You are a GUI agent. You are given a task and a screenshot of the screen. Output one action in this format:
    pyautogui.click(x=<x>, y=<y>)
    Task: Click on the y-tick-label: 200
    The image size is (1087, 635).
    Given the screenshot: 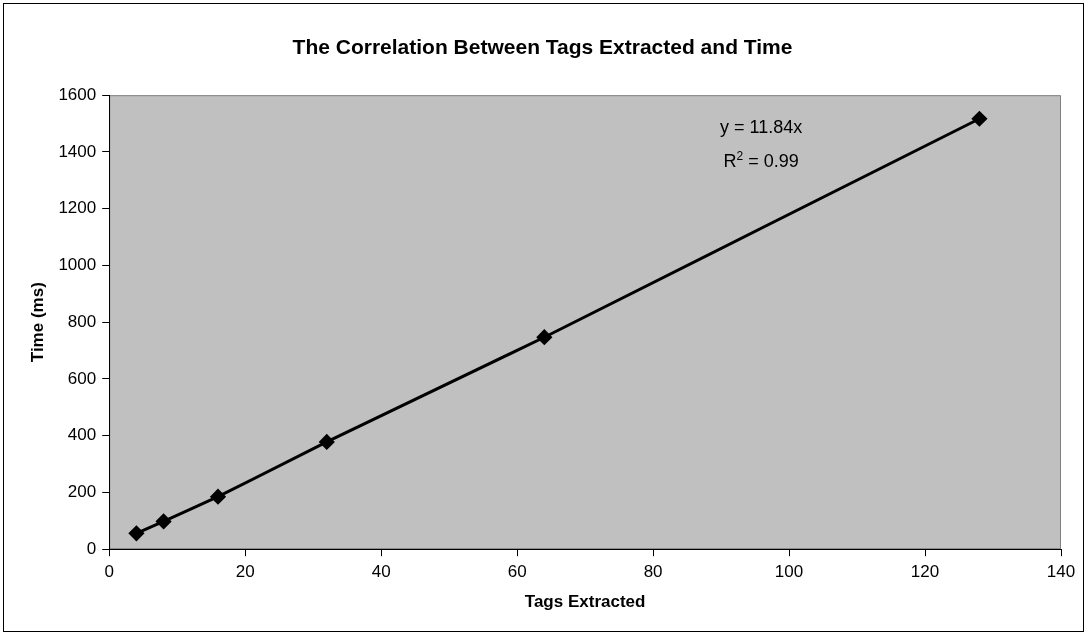 What is the action you would take?
    pyautogui.click(x=82, y=492)
    